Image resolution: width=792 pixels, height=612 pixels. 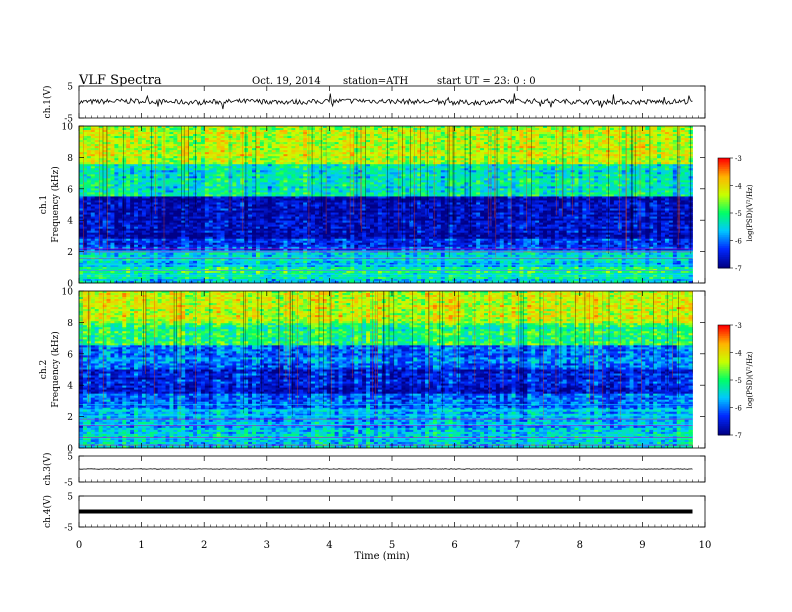 What do you see at coordinates (386, 101) in the screenshot?
I see `ch1-trace` at bounding box center [386, 101].